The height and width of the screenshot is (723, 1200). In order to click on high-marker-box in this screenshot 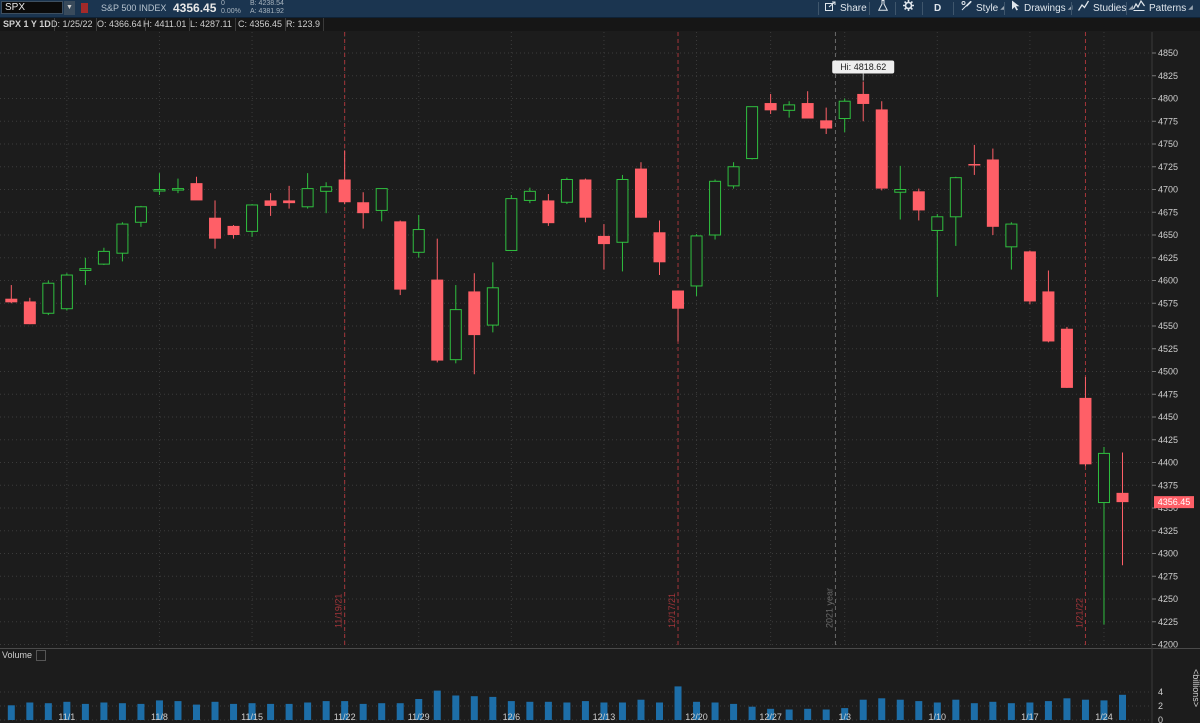, I will do `click(863, 67)`.